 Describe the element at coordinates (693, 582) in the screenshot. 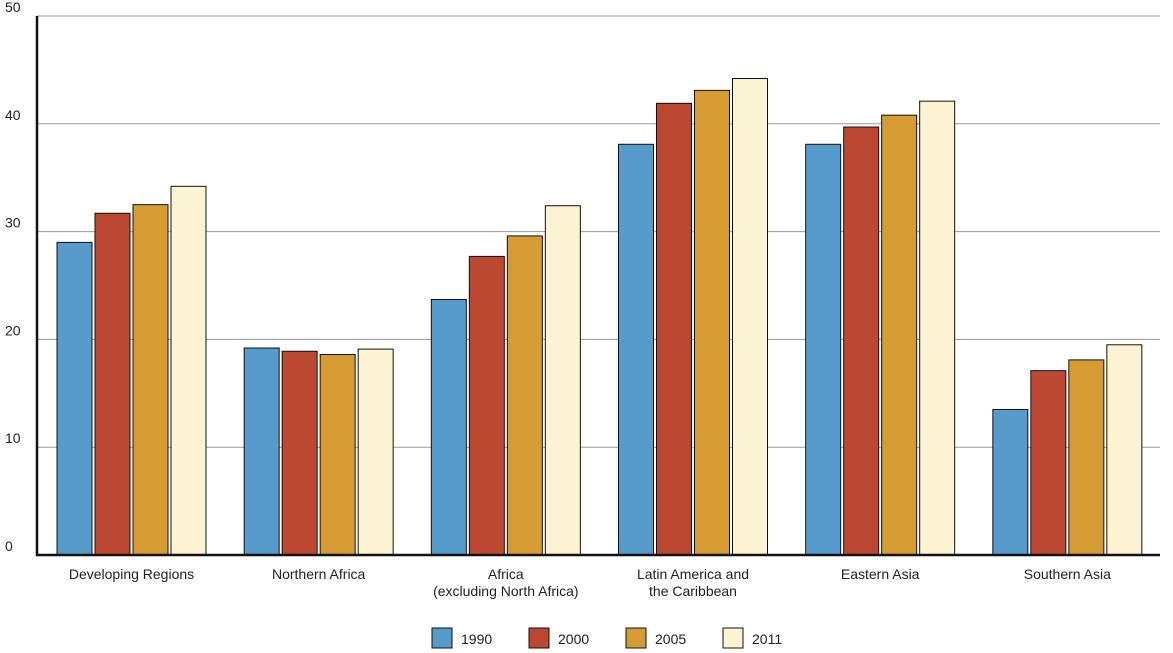

I see `category-label: Latin America and the Caribbean` at that location.